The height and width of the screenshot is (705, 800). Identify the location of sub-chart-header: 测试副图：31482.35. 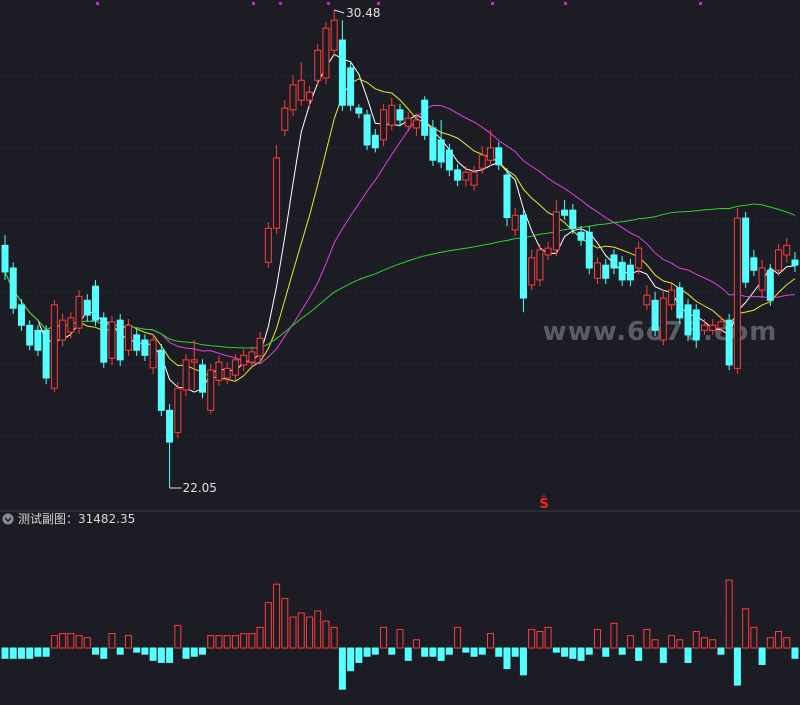
(69, 518).